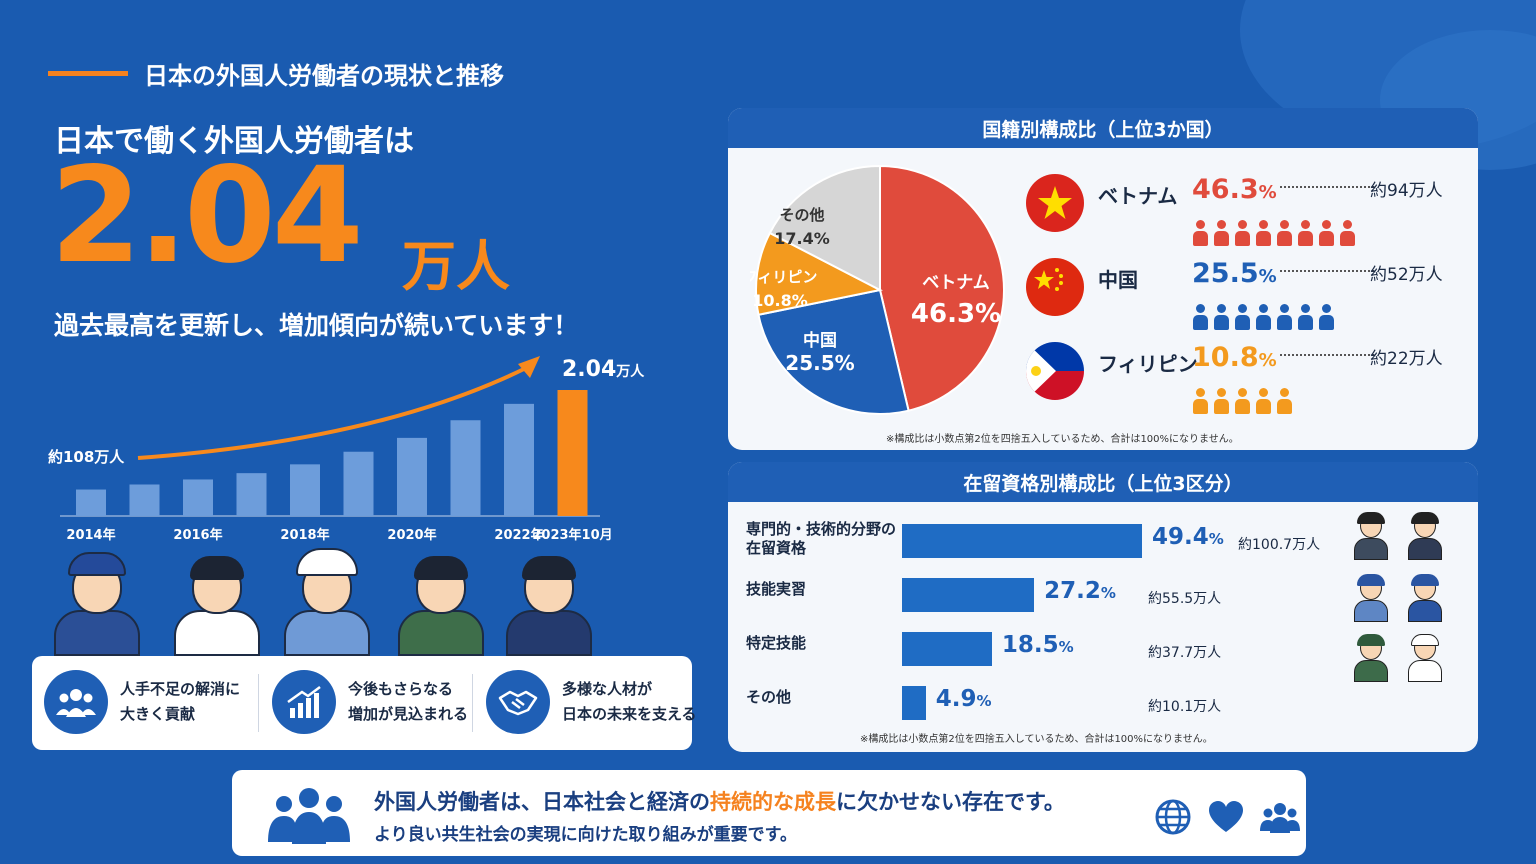  What do you see at coordinates (97, 564) in the screenshot?
I see `cap-icon` at bounding box center [97, 564].